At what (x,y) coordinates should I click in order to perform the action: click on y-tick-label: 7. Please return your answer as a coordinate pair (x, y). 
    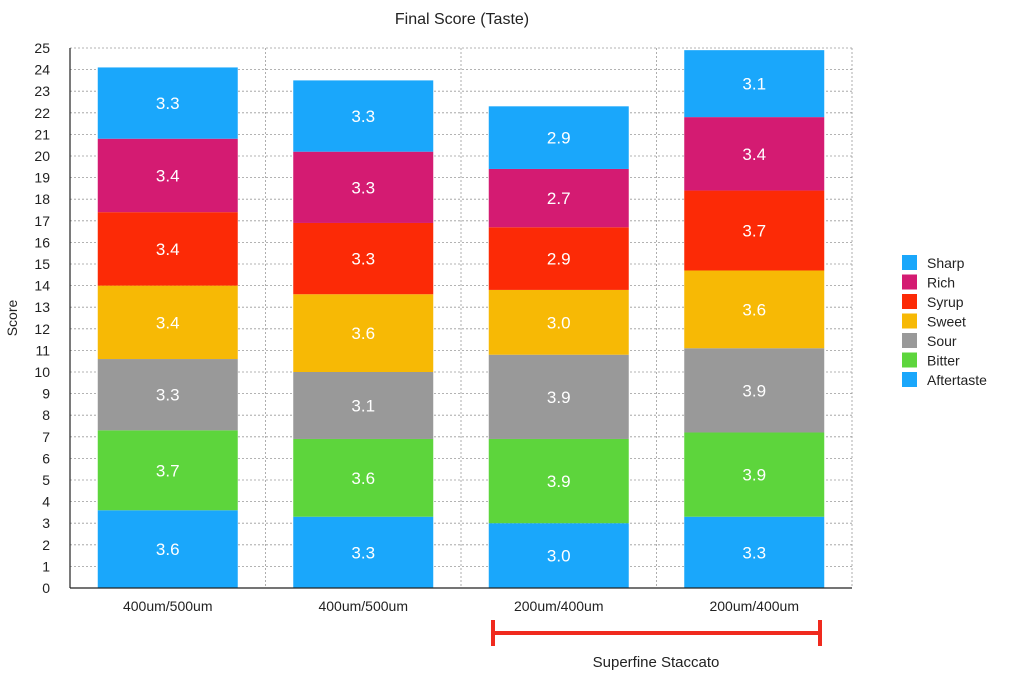
    Looking at the image, I should click on (46, 437).